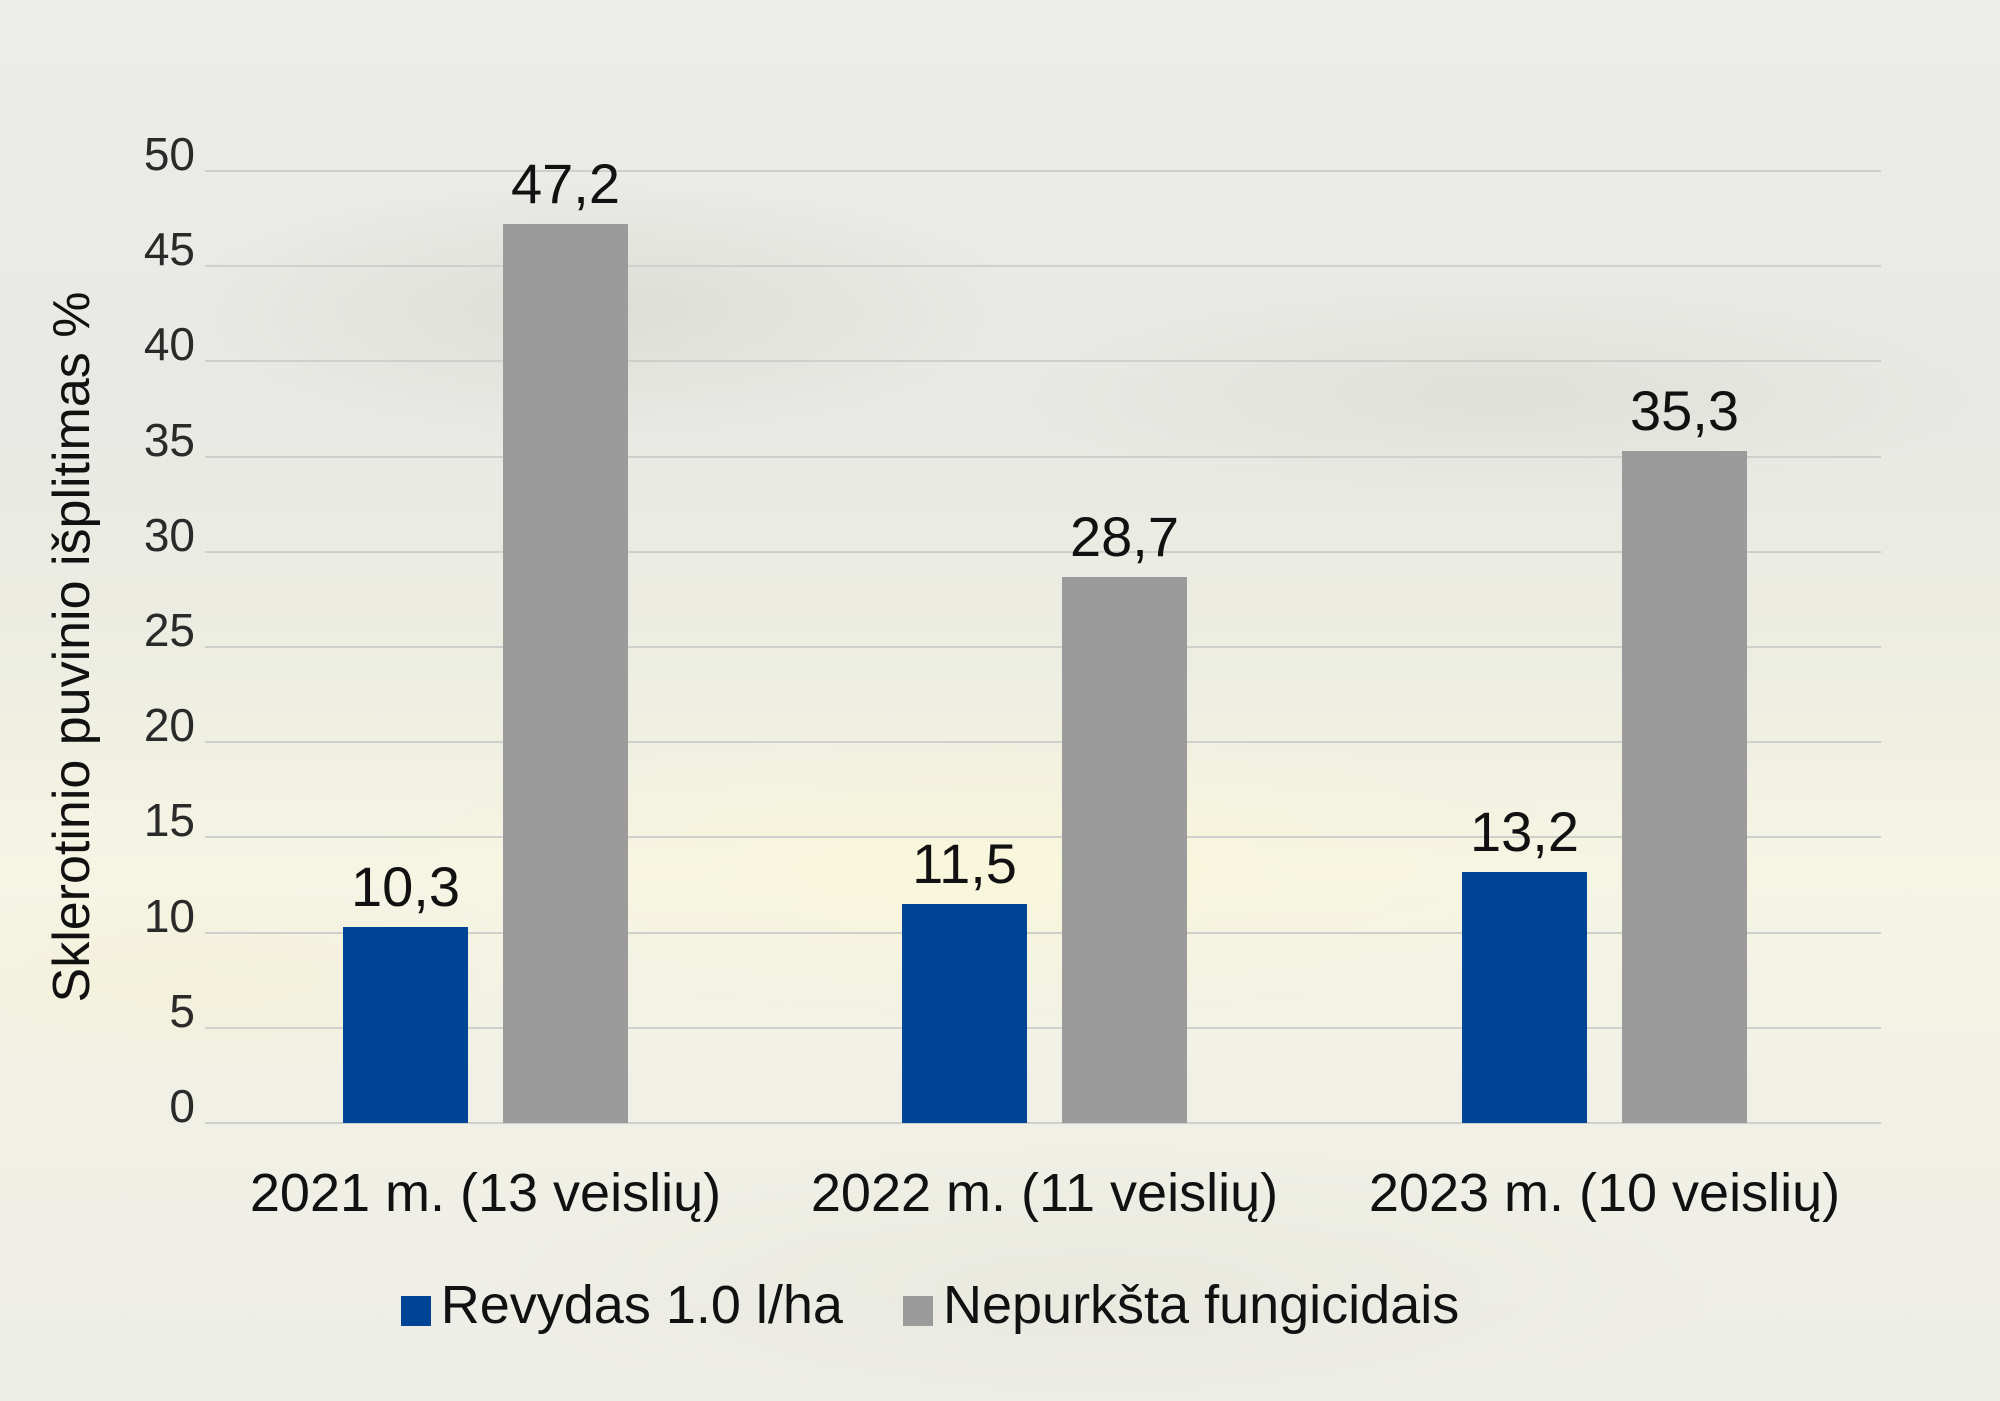 This screenshot has height=1401, width=2000. Describe the element at coordinates (485, 1193) in the screenshot. I see `x-axis-label: 2021 m. (13 veislių)` at that location.